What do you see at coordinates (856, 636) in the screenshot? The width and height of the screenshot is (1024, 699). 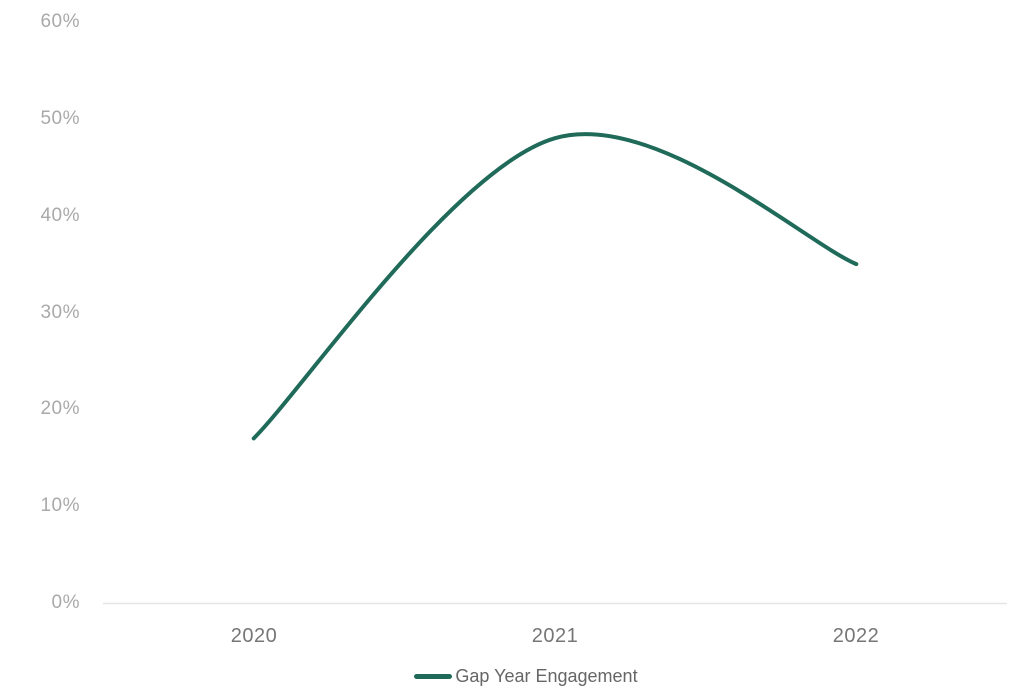 I see `x-tick-2022: 2022` at bounding box center [856, 636].